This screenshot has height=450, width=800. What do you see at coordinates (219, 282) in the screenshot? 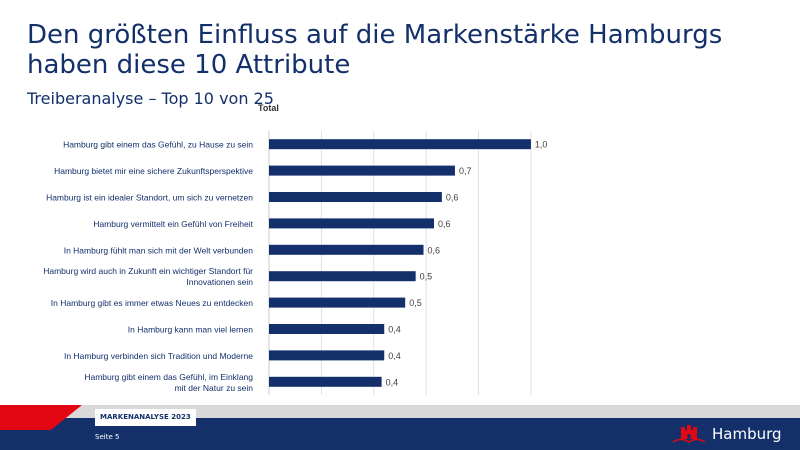
I see `category-label-line: Innovationen sein` at bounding box center [219, 282].